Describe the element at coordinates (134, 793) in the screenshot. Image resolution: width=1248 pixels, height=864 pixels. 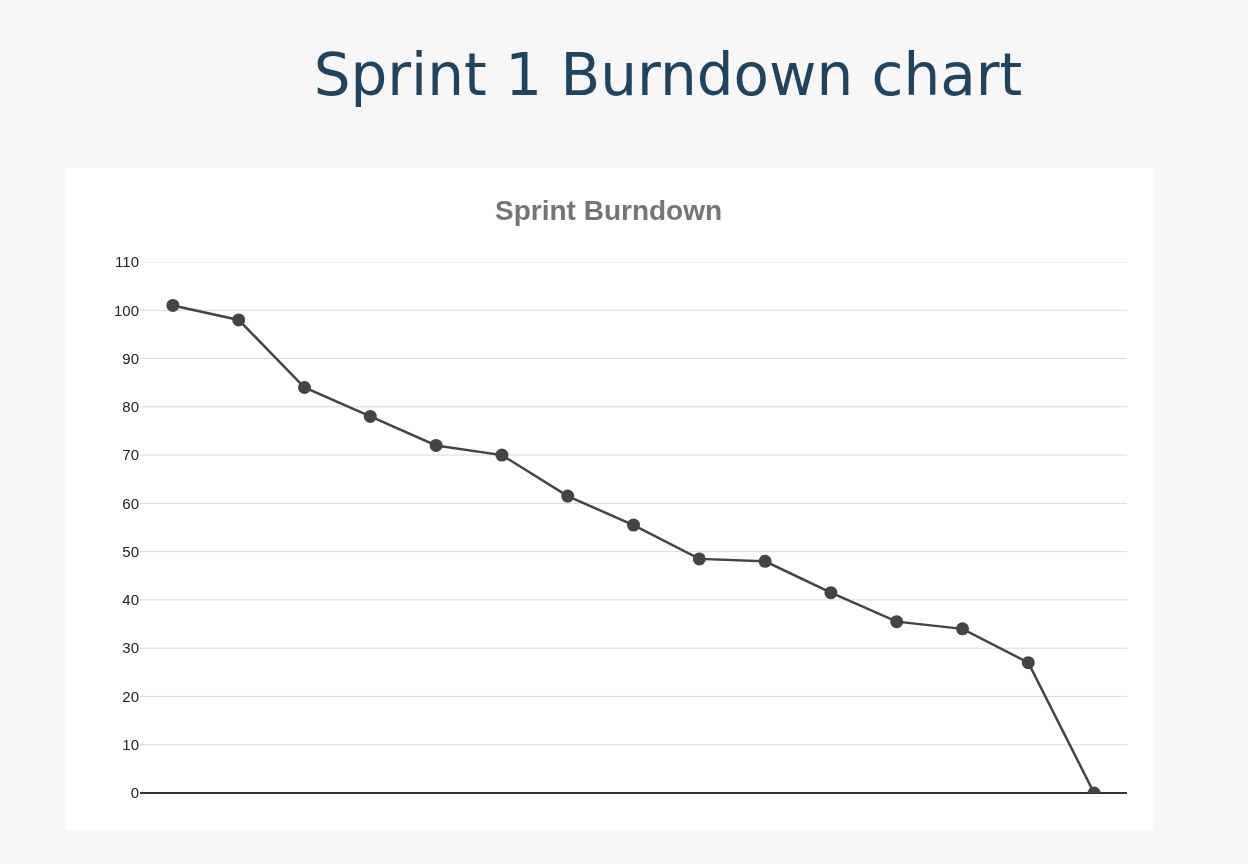
I see `y-tick-label: 0` at that location.